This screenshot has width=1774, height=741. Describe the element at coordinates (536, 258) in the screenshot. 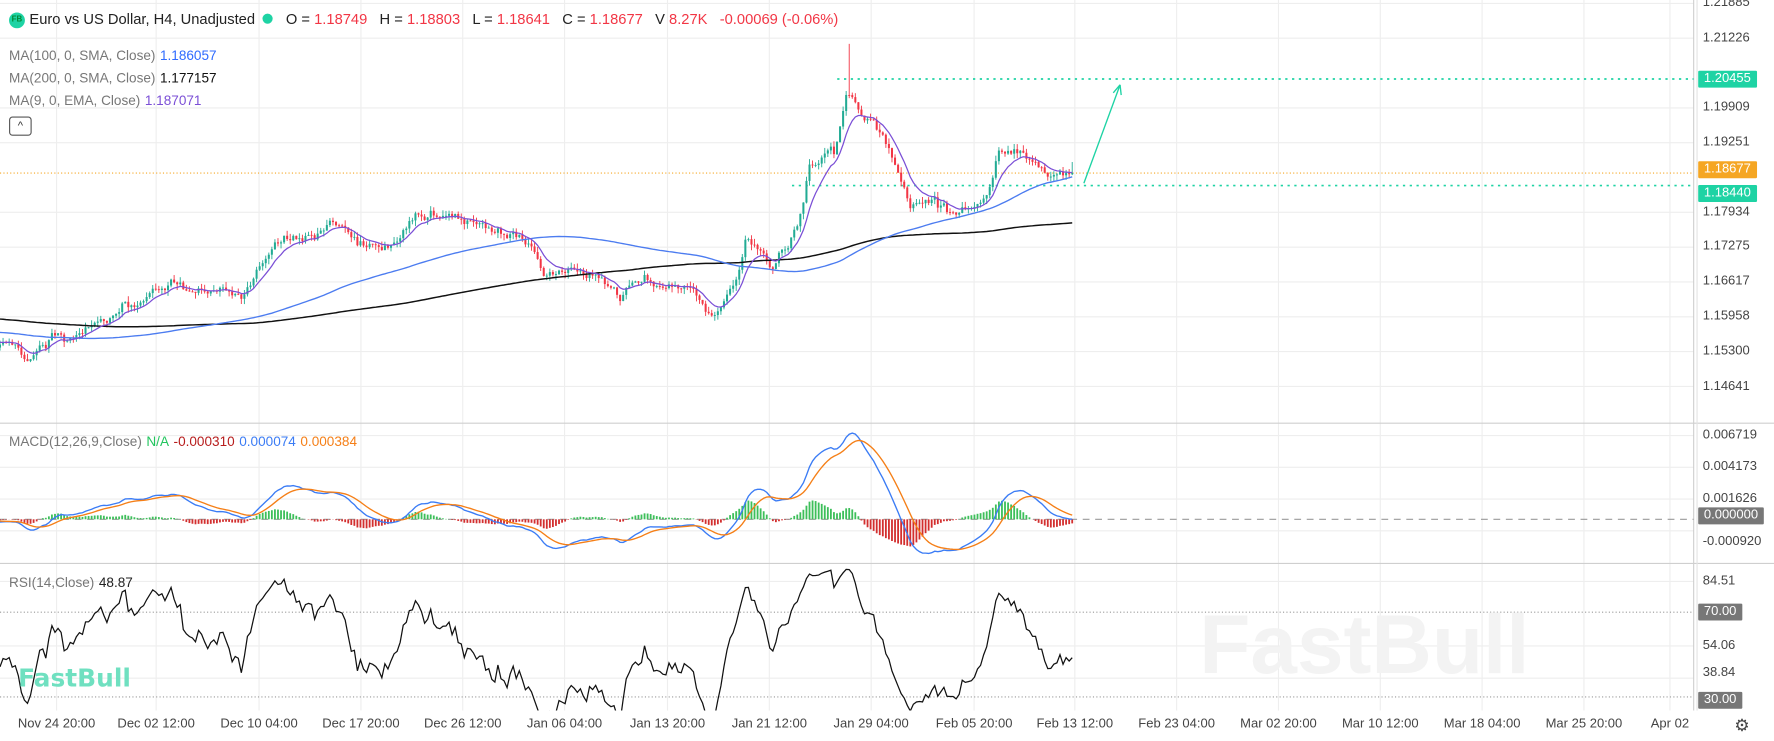

I see `ma100-line` at that location.